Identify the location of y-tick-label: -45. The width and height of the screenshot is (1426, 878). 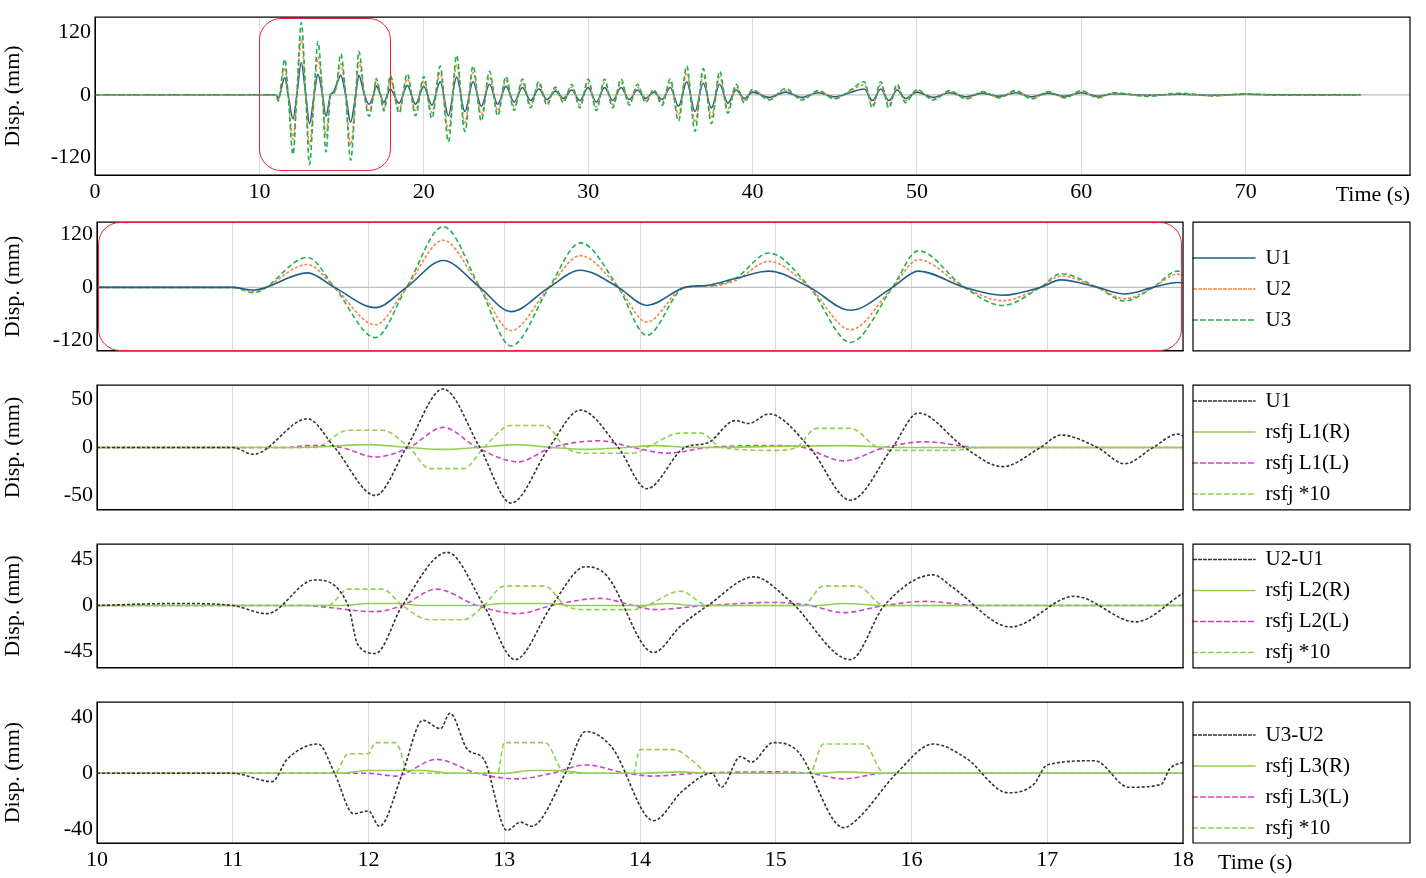
(78, 650).